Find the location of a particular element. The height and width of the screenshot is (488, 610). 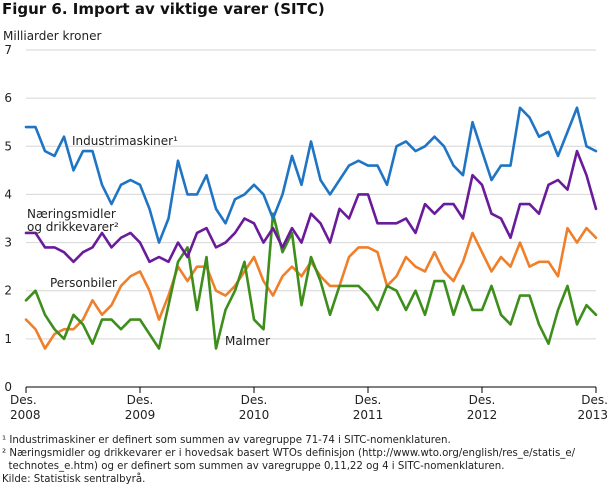

x-tick-label: 2012 is located at coordinates (482, 415).